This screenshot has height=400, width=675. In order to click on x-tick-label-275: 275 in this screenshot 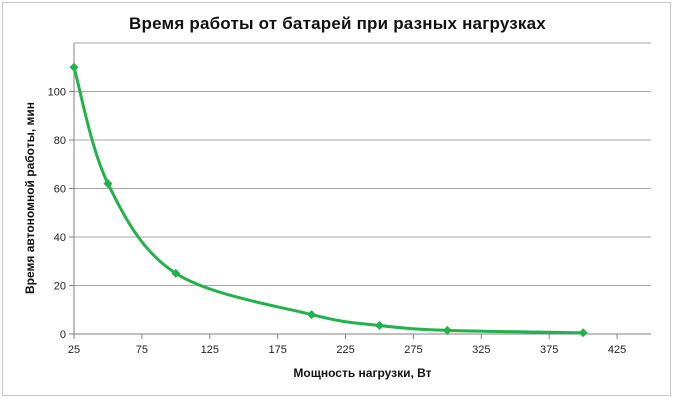, I will do `click(413, 350)`.